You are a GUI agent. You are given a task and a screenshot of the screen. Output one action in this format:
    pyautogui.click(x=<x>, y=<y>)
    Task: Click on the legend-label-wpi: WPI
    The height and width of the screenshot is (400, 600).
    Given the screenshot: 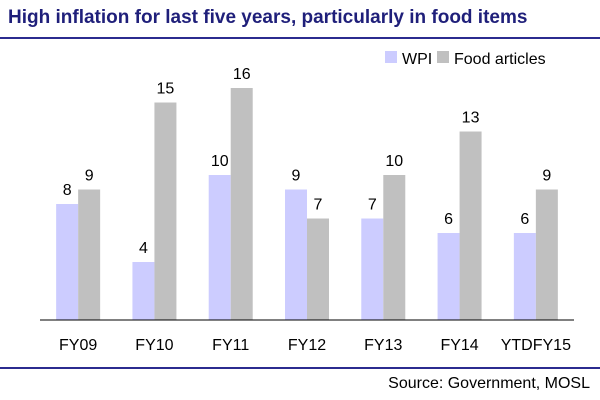 What is the action you would take?
    pyautogui.click(x=417, y=59)
    